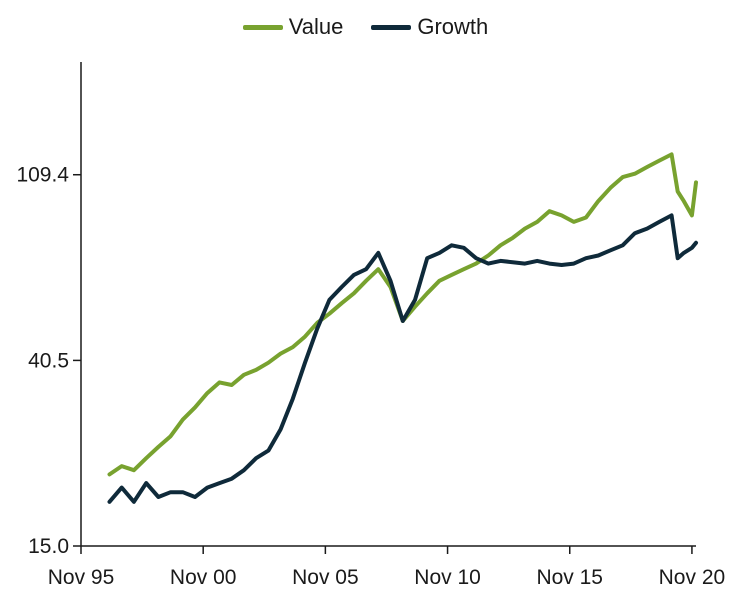 This screenshot has height=613, width=731. Describe the element at coordinates (386, 567) in the screenshot. I see `x-ticks: Nov 95 Nov 00 Nov 05 Nov 10 Nov 15 Nov 20` at that location.